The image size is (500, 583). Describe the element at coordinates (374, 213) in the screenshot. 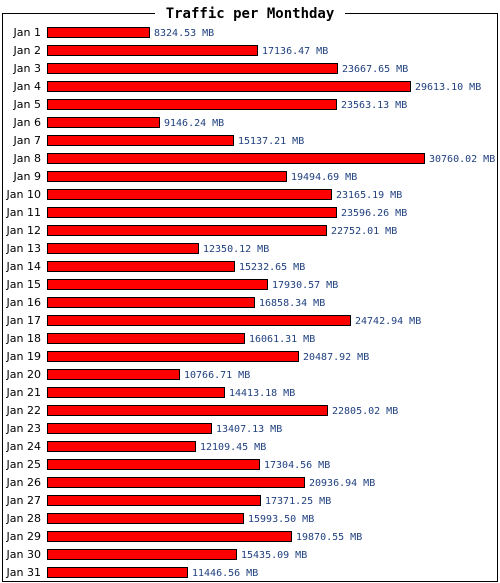

I see `value-label: 23596.26 MB` at that location.